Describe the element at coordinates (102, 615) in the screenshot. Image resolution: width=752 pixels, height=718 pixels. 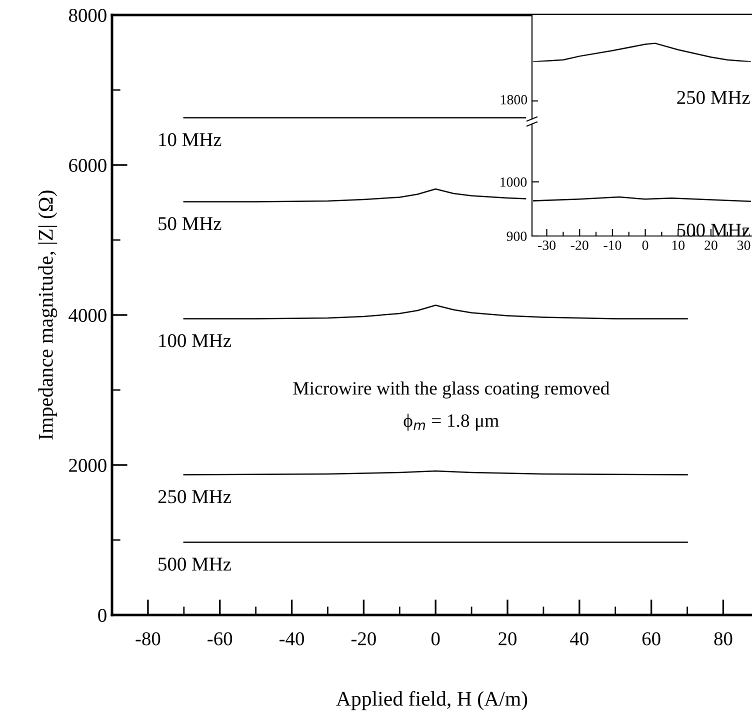
I see `y-tick-label: 0` at that location.